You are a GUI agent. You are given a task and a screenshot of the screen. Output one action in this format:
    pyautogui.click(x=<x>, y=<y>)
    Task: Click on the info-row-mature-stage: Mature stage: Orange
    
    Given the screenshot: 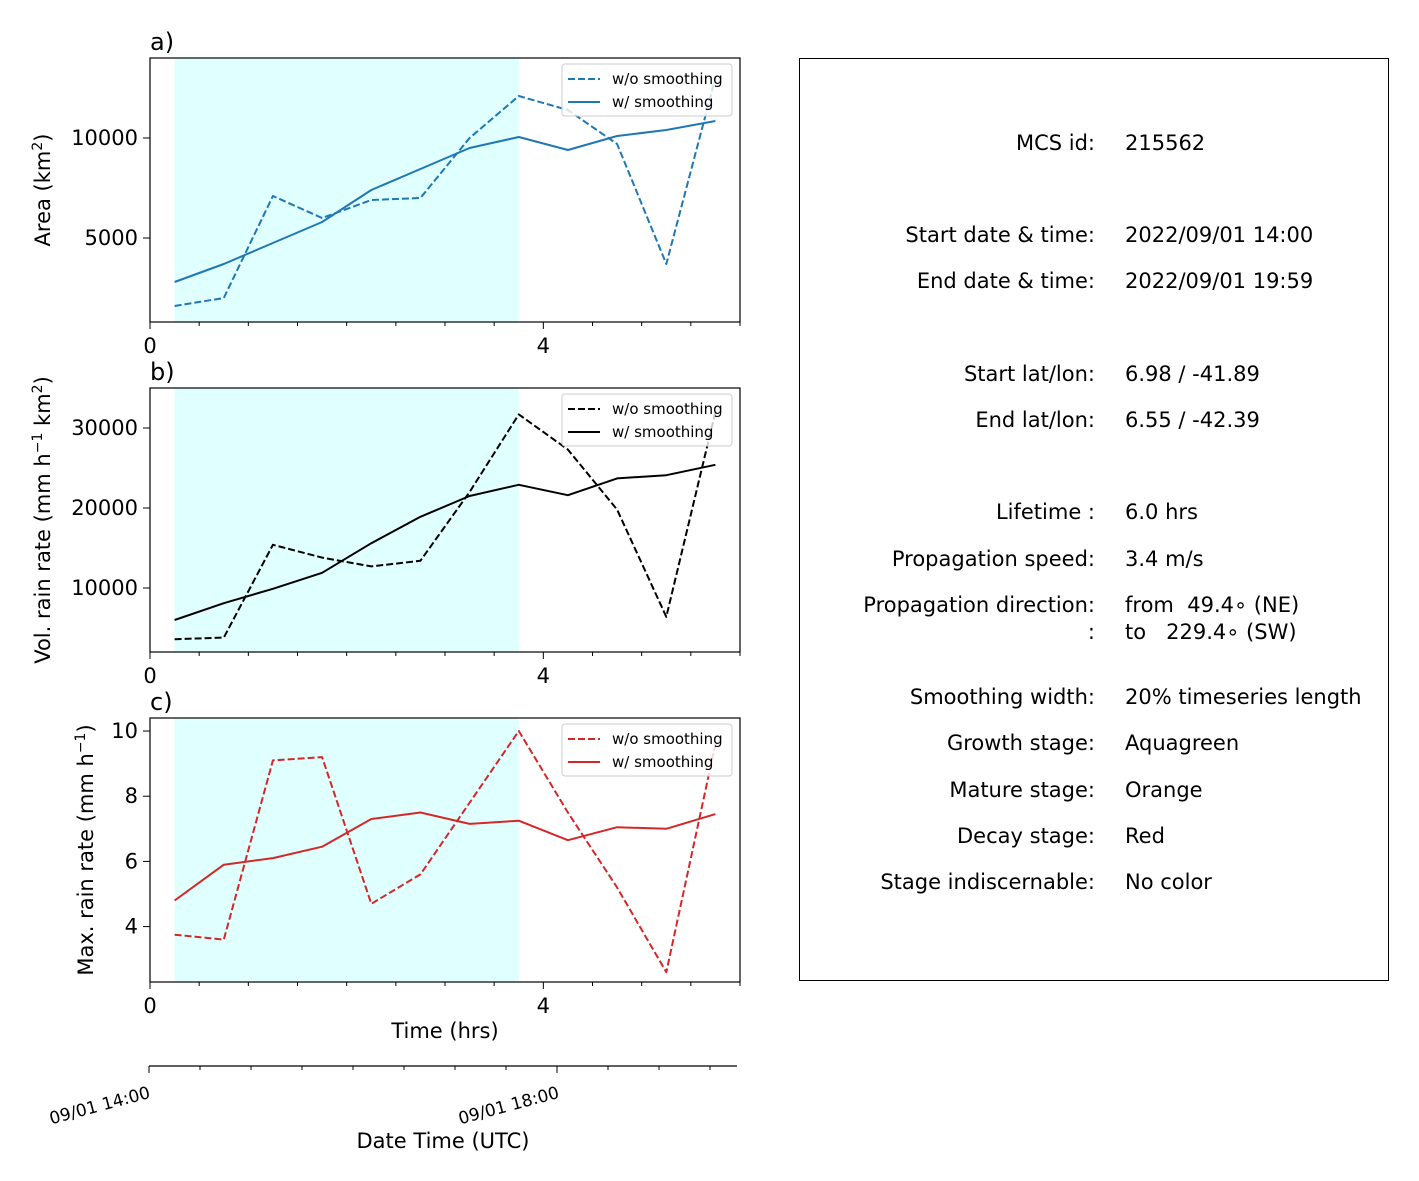 What is the action you would take?
    pyautogui.click(x=1095, y=792)
    